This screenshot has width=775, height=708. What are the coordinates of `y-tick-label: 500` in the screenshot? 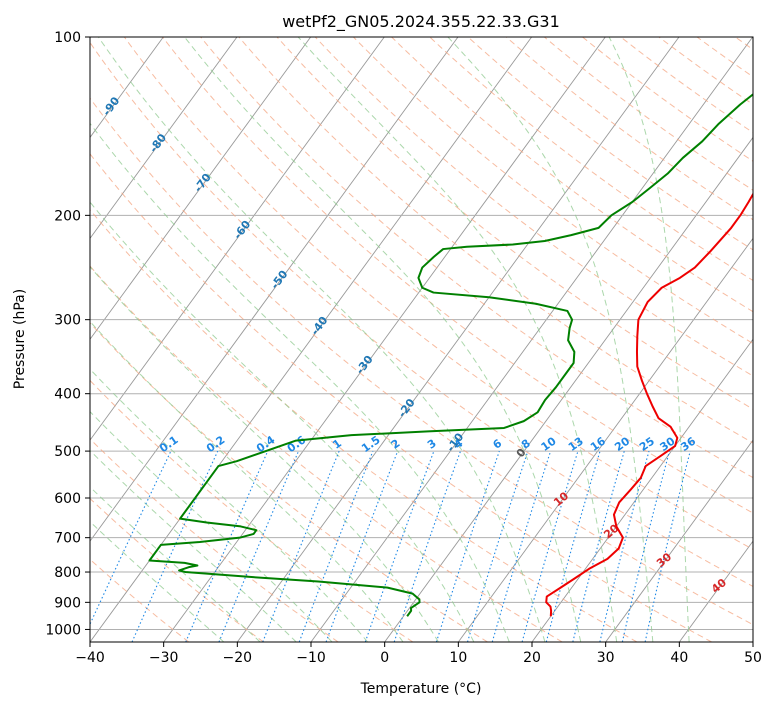 It's located at (67, 452).